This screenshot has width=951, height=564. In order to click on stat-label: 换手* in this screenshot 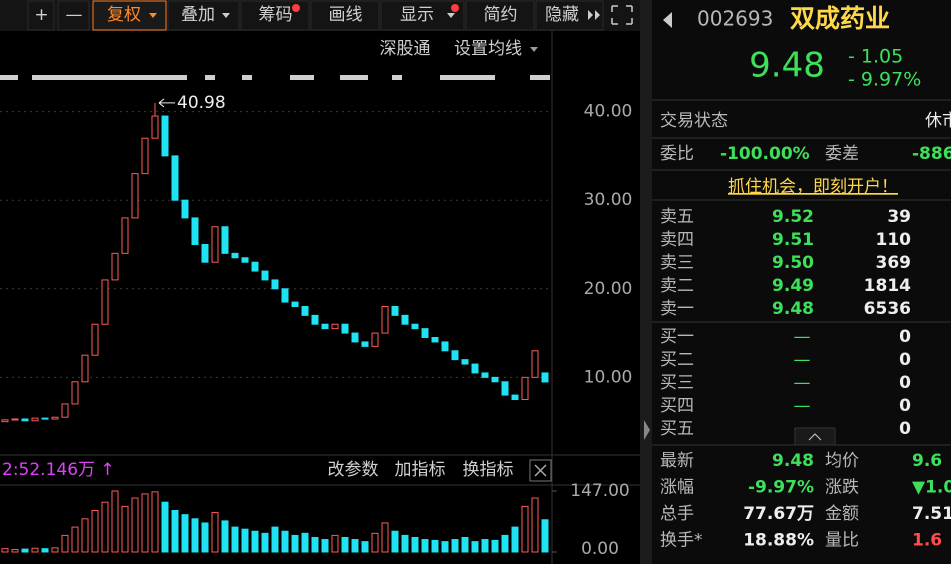, I will do `click(681, 541)`.